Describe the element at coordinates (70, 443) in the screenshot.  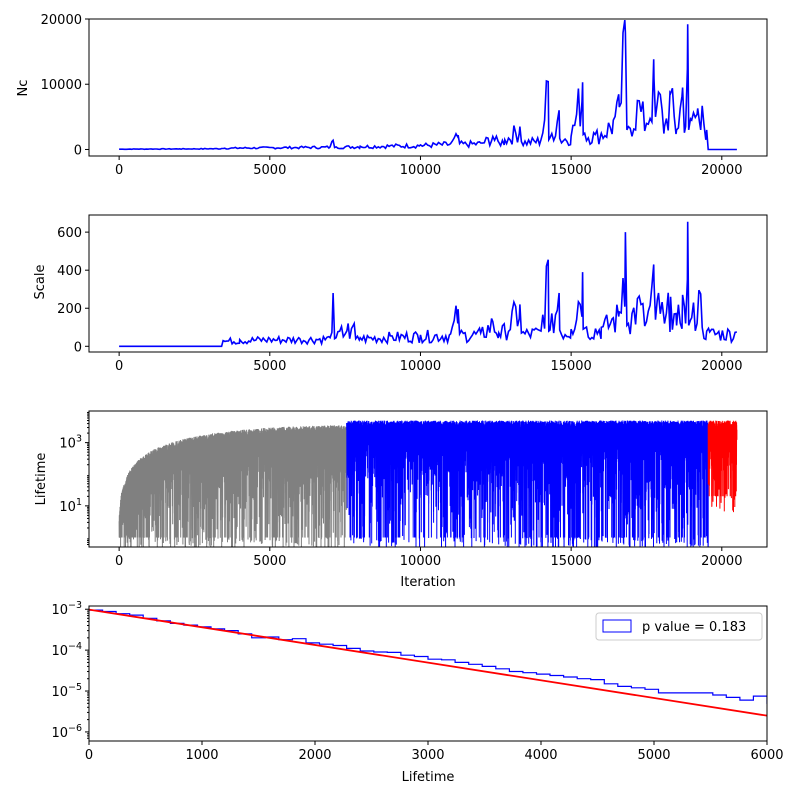
I see `tick-label-y: 10³` at that location.